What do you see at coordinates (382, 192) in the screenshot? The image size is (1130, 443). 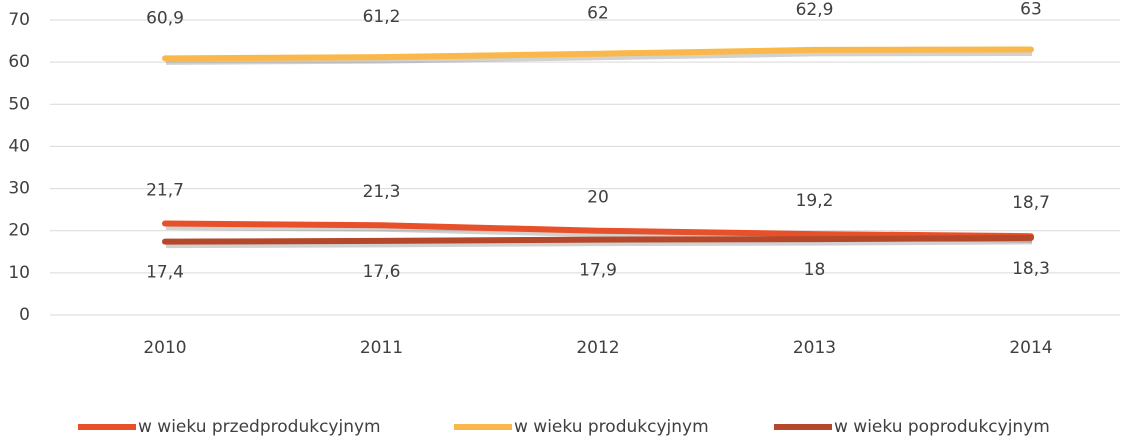 I see `data-label: 21,3` at bounding box center [382, 192].